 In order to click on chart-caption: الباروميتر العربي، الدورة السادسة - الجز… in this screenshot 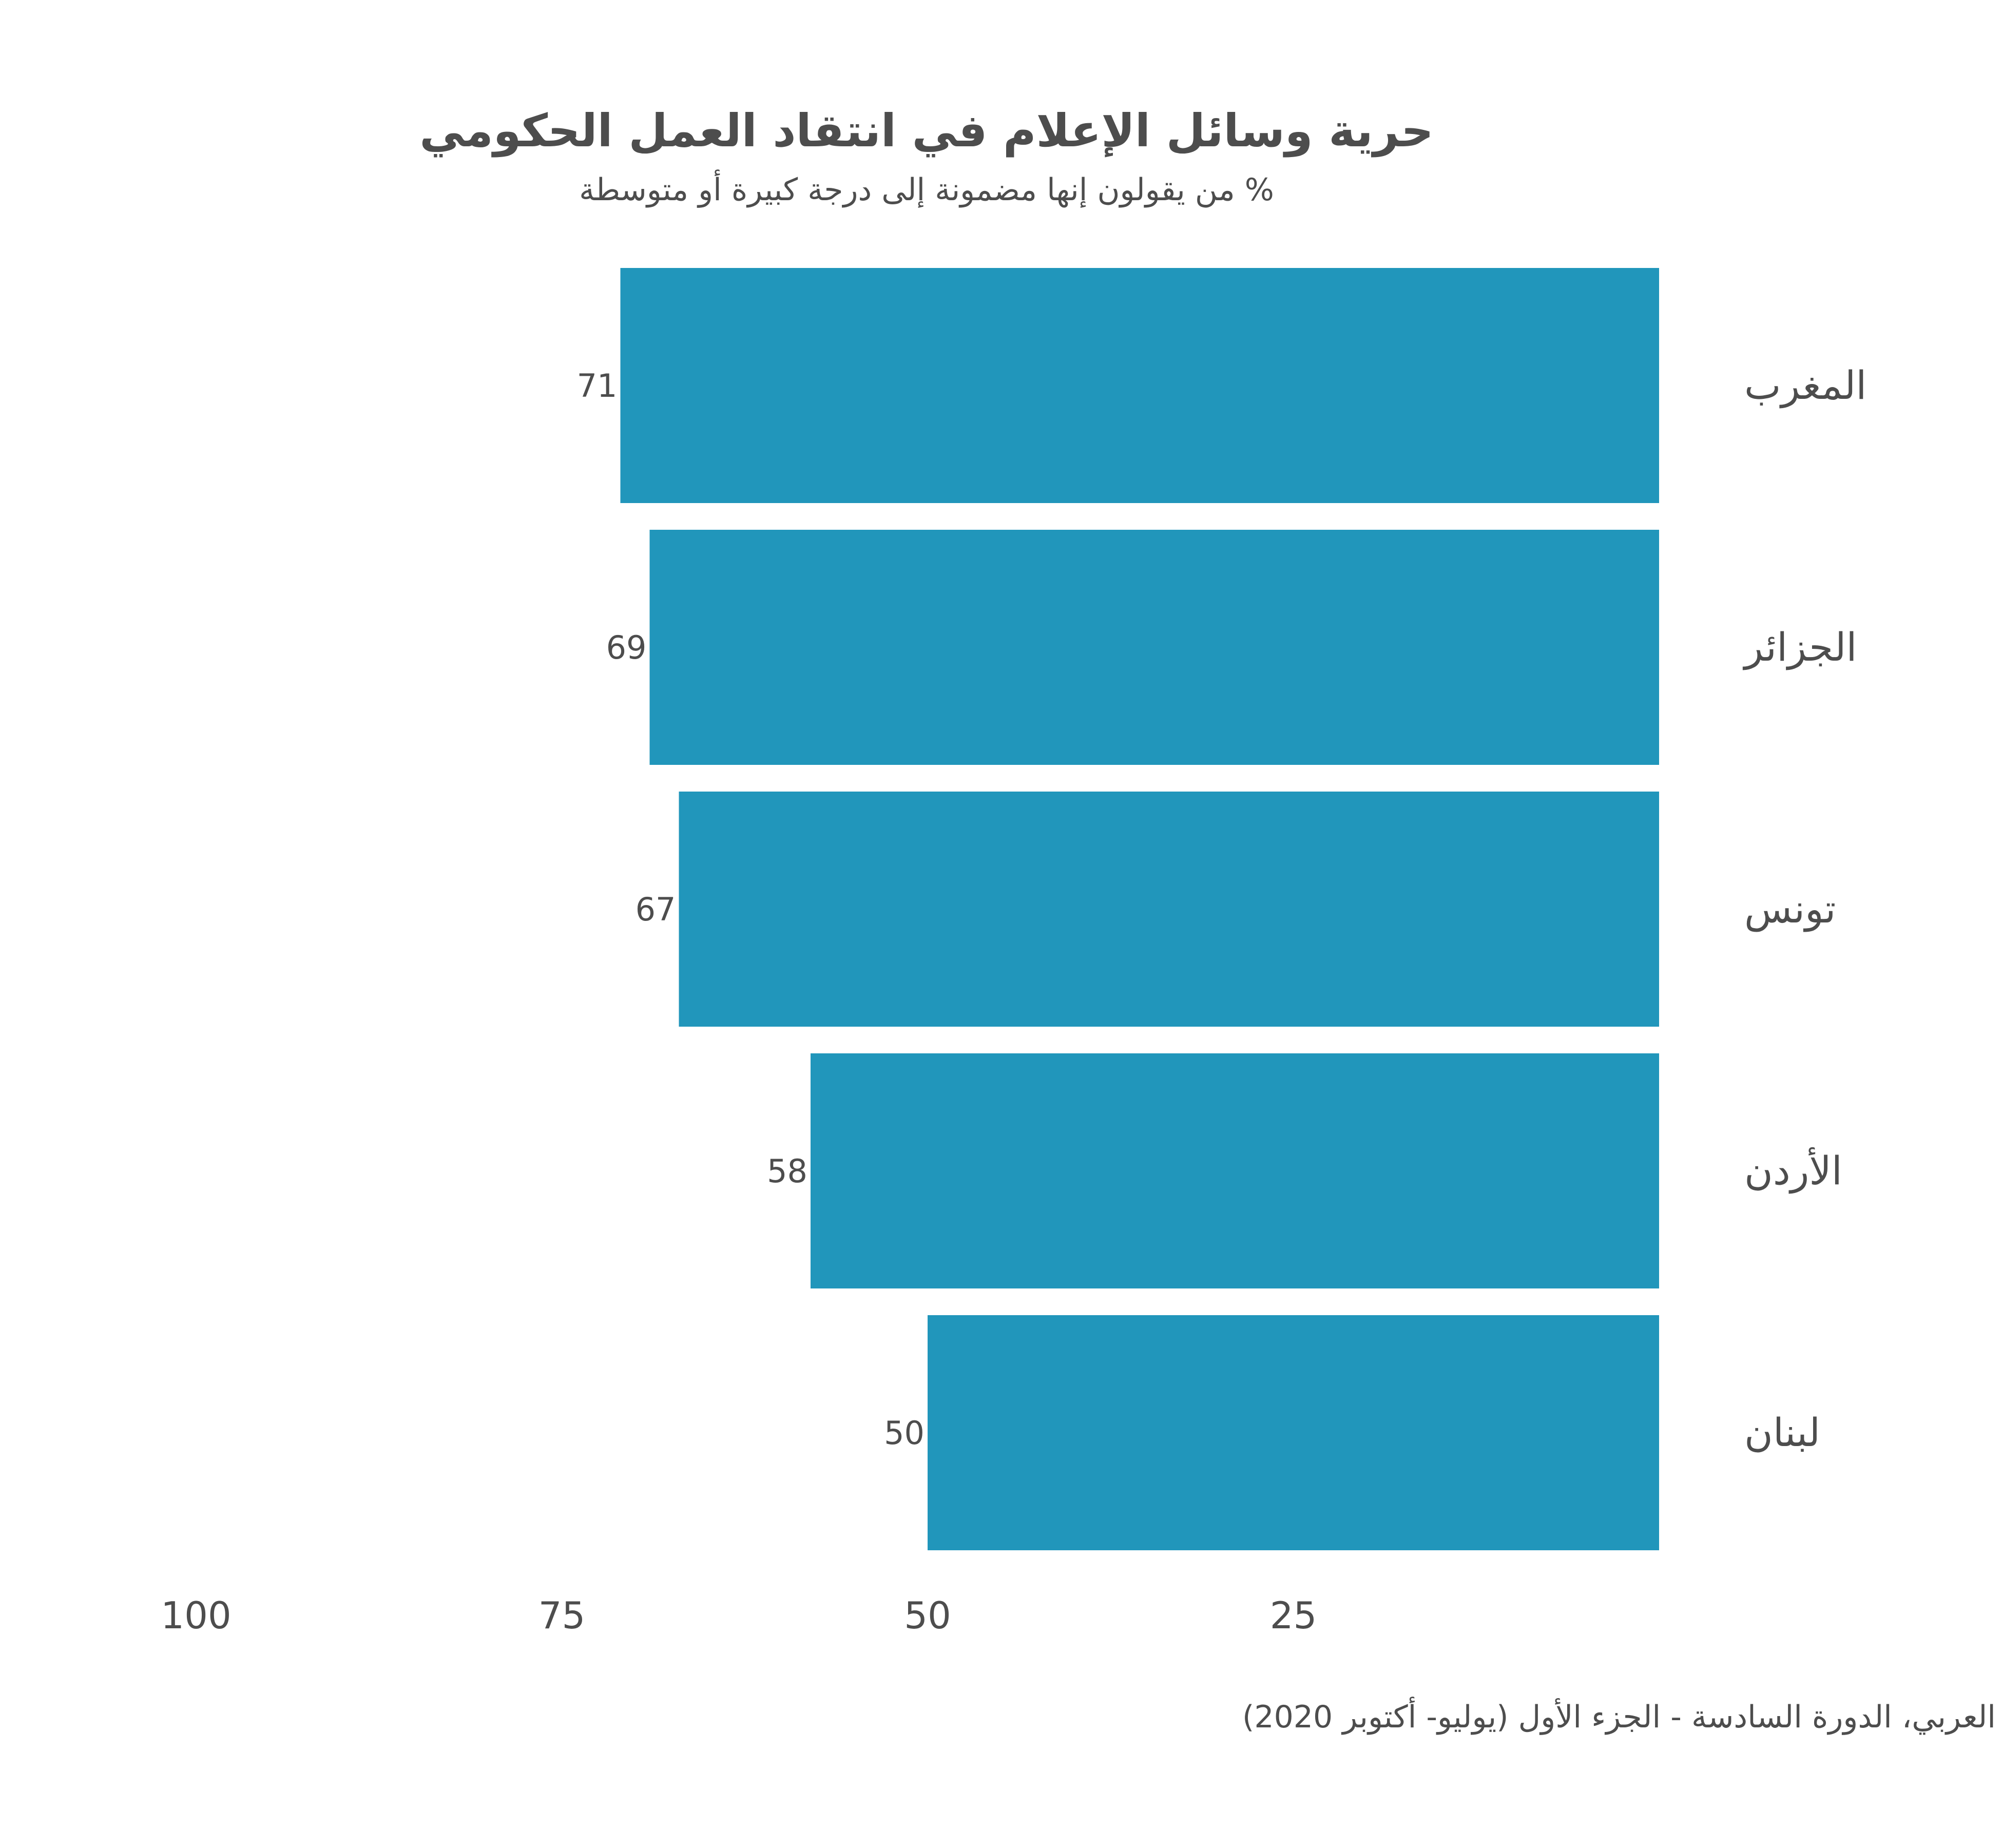, I will do `click(1622, 1716)`.